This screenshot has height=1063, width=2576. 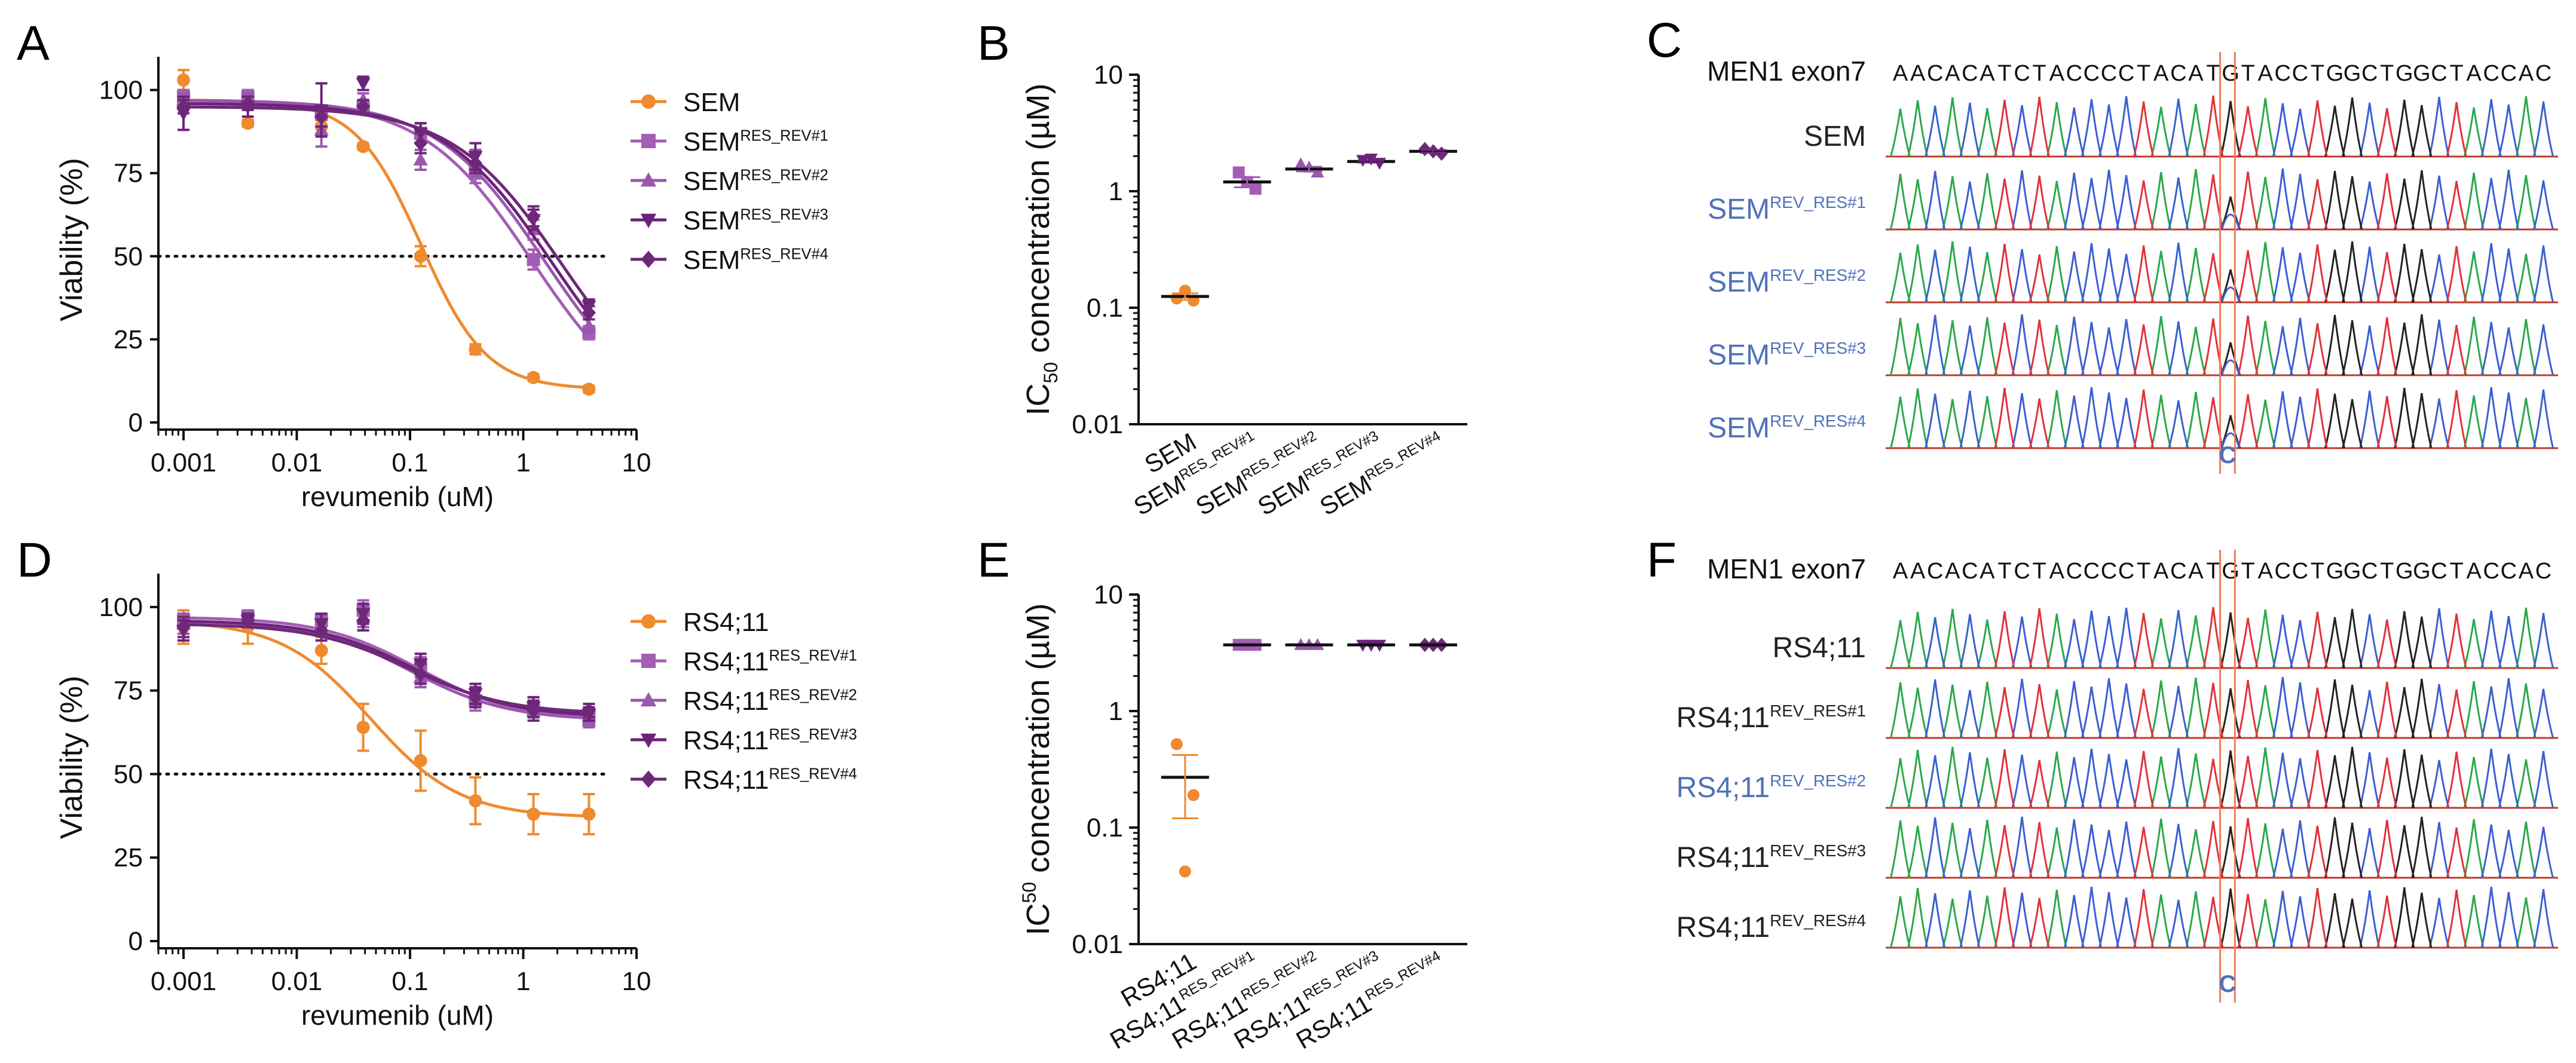 What do you see at coordinates (1382, 474) in the screenshot?
I see `x-category-label: SEMRES_REV#4` at bounding box center [1382, 474].